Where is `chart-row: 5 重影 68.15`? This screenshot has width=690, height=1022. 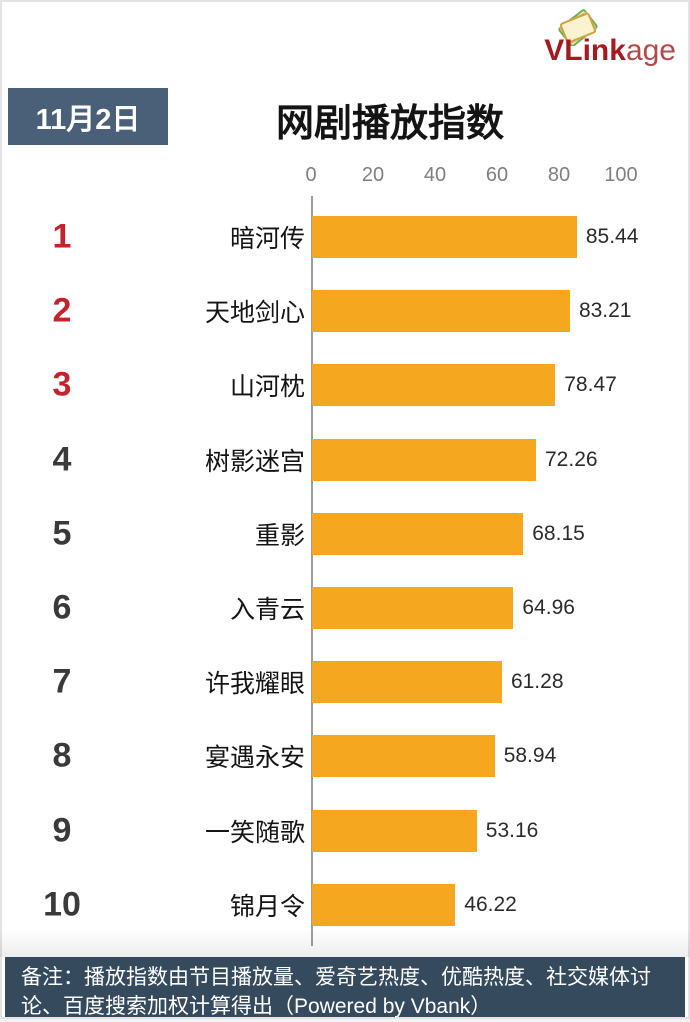
chart-row: 5 重影 68.15 is located at coordinates (345, 534).